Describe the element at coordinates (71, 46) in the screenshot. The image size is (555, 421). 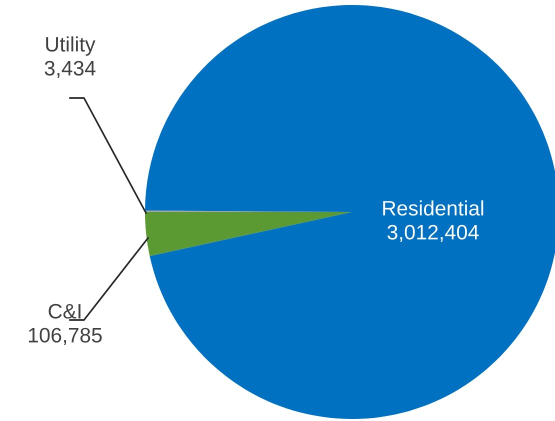
I see `slice-label: Utility` at that location.